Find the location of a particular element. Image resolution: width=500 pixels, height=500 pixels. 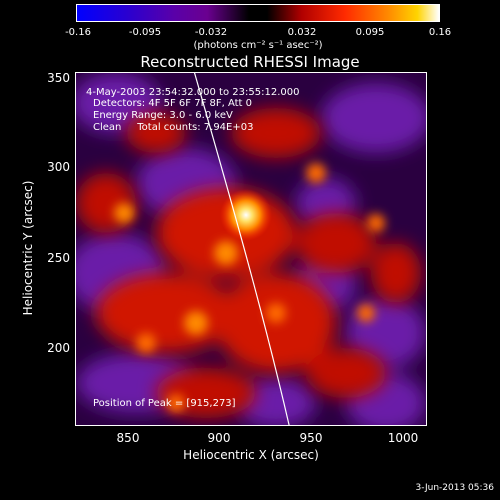

solar-limb-line is located at coordinates (241, 249).